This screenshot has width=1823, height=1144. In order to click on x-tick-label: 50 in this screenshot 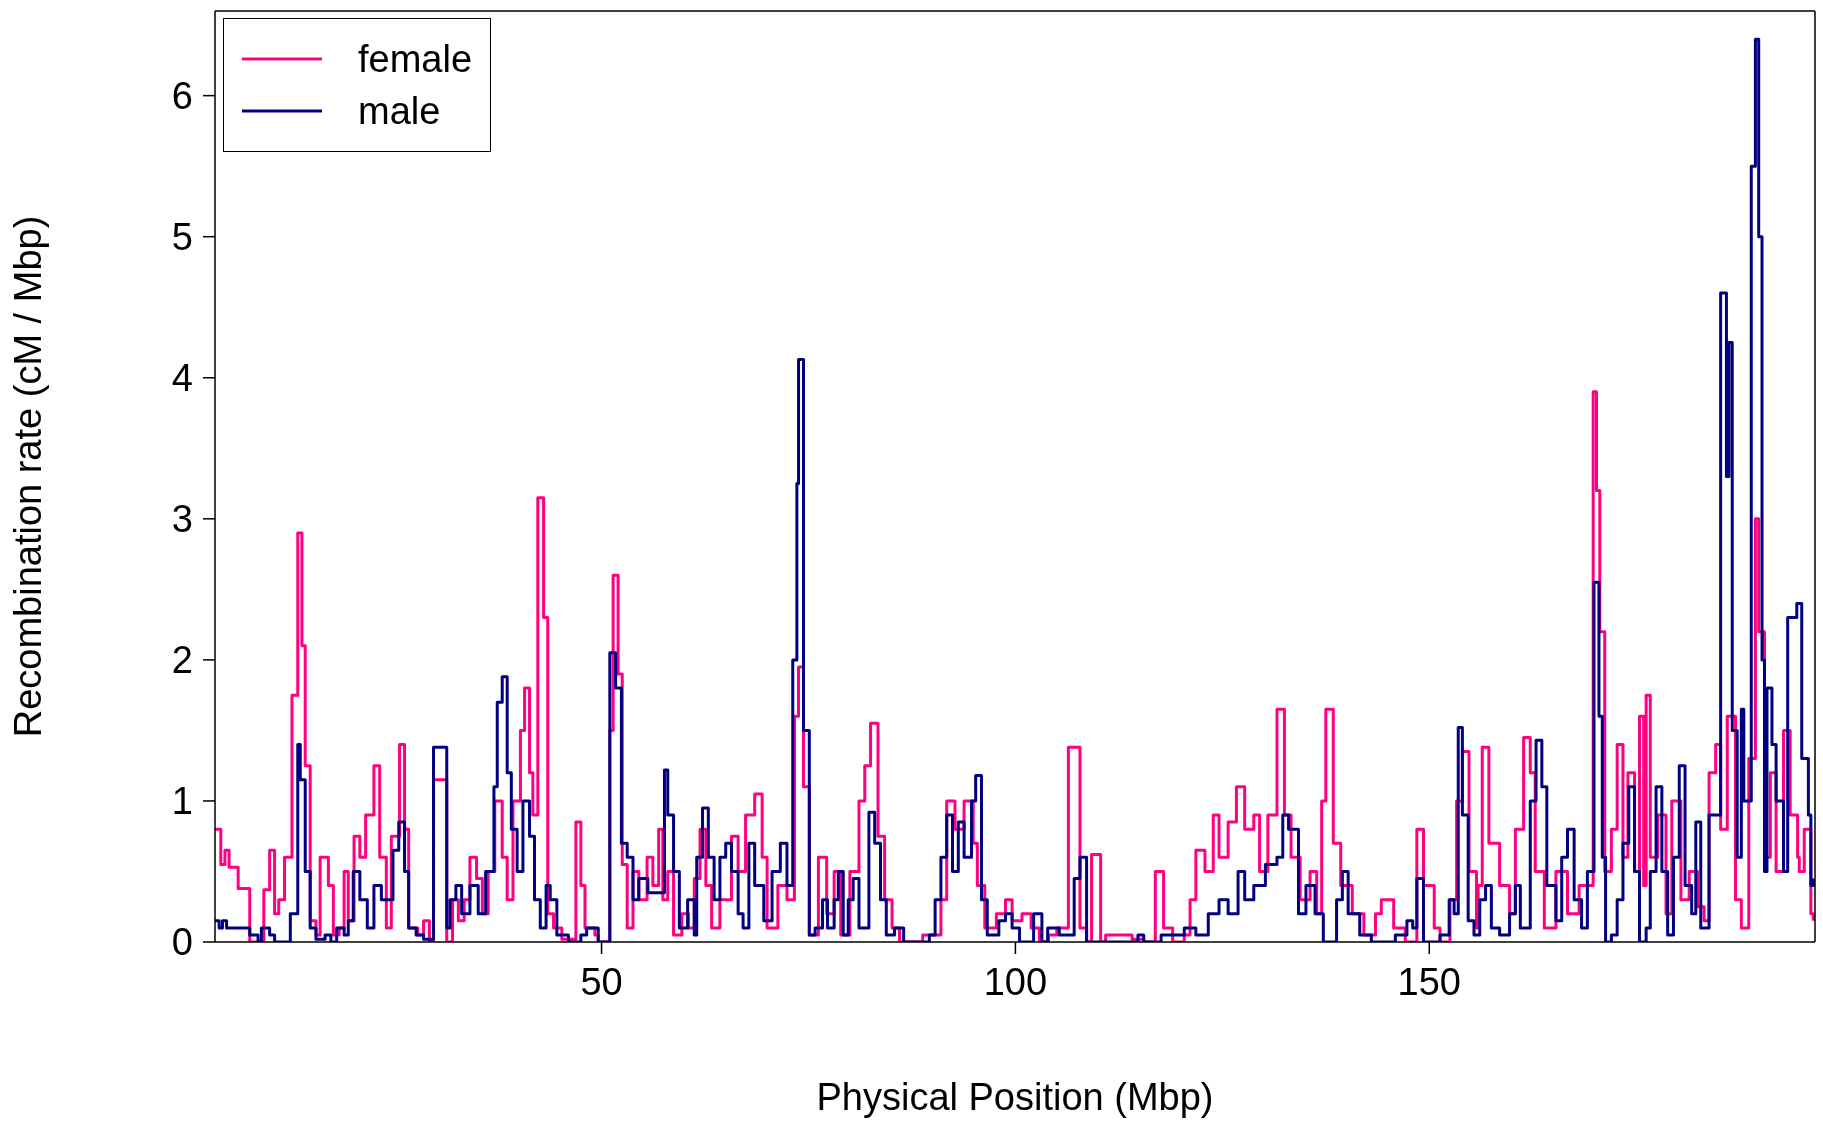, I will do `click(601, 981)`.